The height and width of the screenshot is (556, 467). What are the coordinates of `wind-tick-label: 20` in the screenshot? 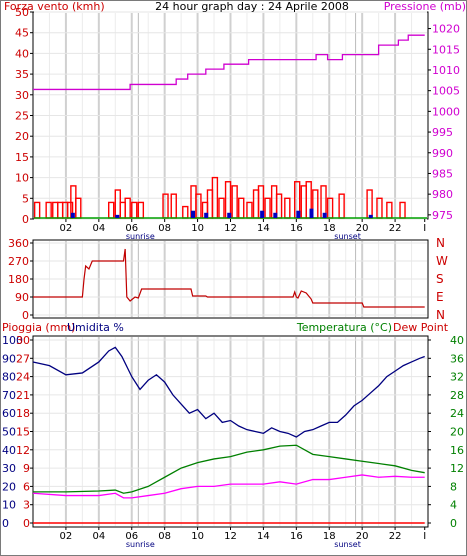 It's located at (22, 136).